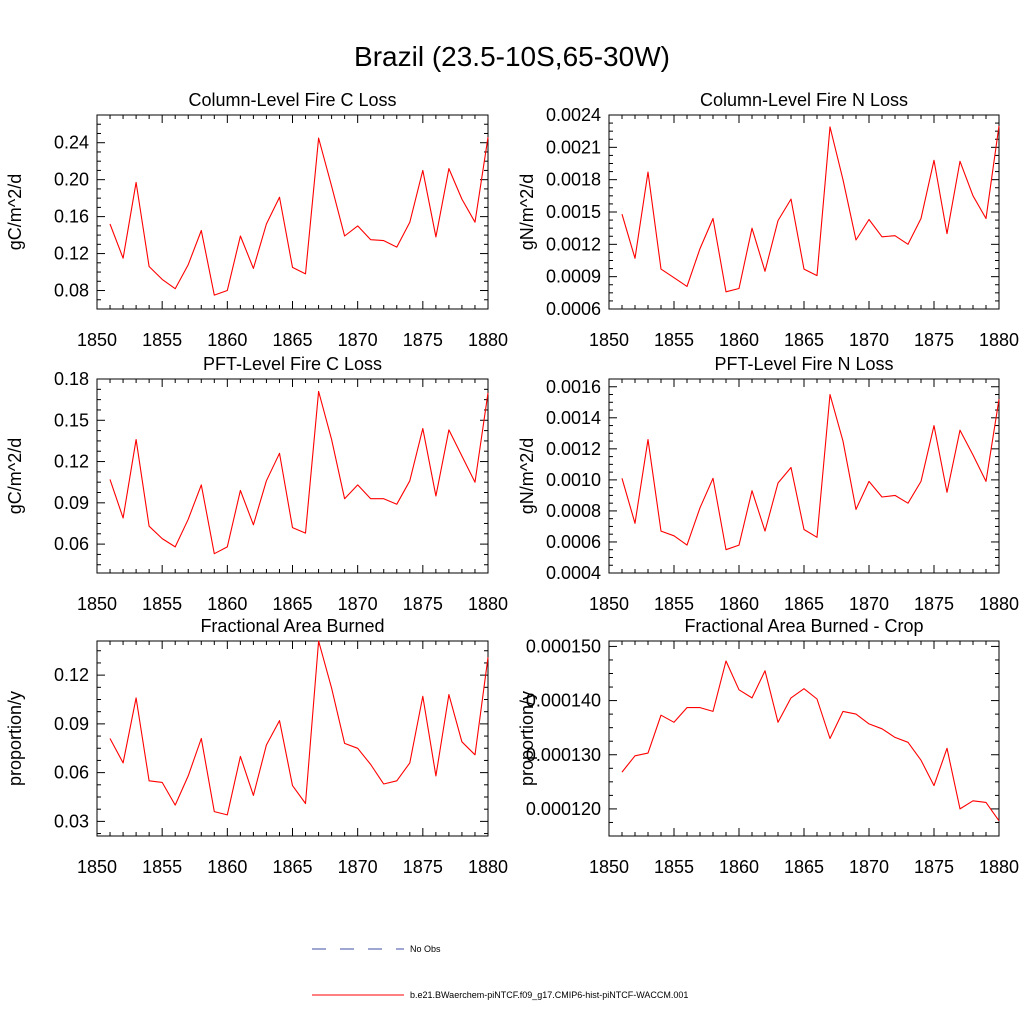 This screenshot has width=1024, height=1024. What do you see at coordinates (803, 364) in the screenshot?
I see `chart-title: PFT-Level Fire N Loss` at bounding box center [803, 364].